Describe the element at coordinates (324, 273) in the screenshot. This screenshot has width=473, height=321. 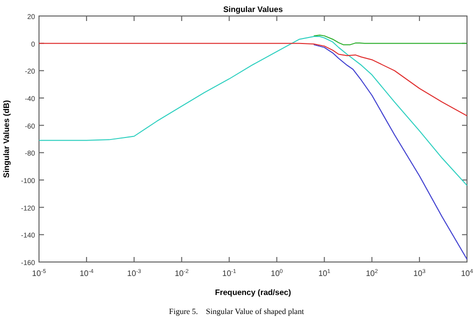
I see `x-tick-label: 10$^{1}$` at that location.